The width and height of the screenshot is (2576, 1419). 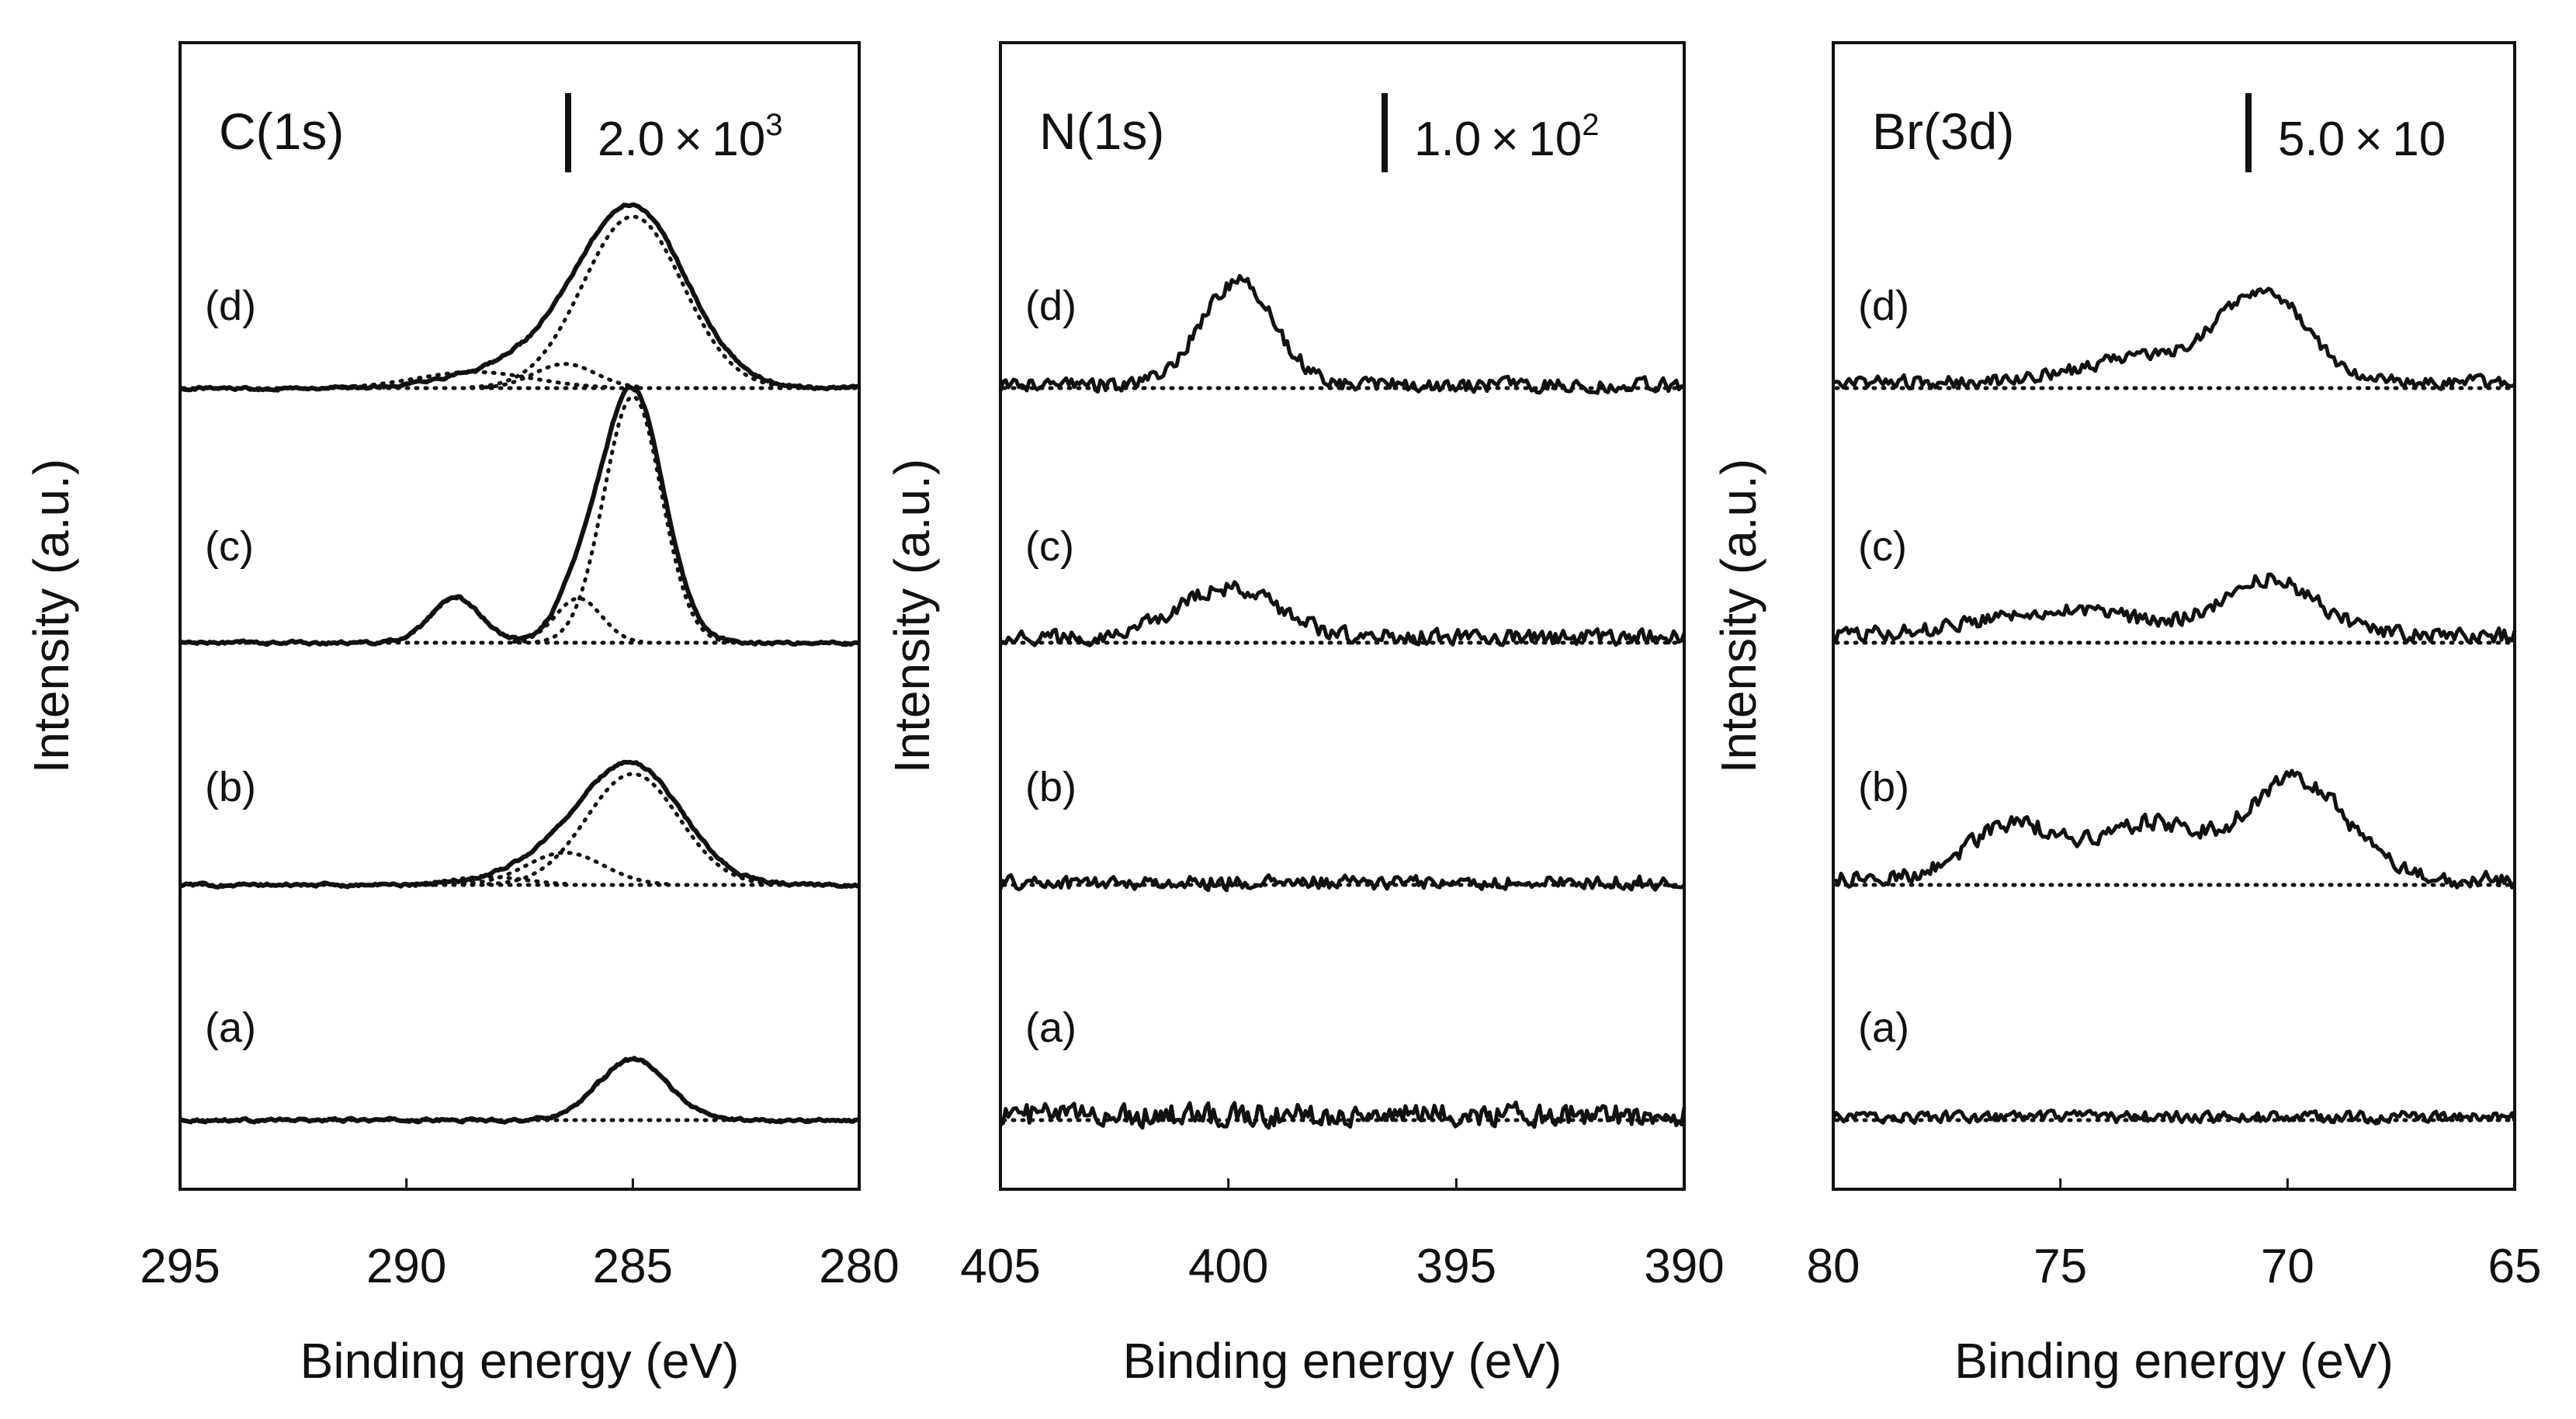 What do you see at coordinates (1684, 1266) in the screenshot?
I see `x-tick-label: 390` at bounding box center [1684, 1266].